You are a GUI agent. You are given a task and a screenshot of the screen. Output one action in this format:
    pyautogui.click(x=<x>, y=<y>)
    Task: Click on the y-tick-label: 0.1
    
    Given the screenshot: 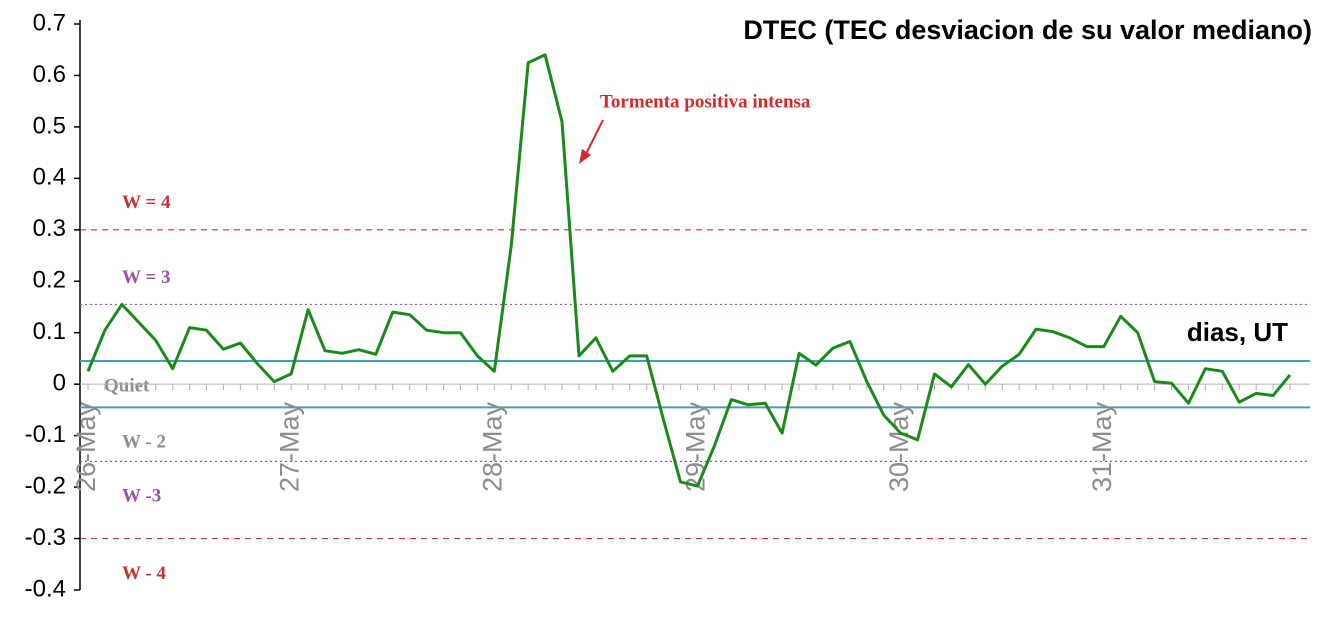 What is the action you would take?
    pyautogui.click(x=49, y=331)
    